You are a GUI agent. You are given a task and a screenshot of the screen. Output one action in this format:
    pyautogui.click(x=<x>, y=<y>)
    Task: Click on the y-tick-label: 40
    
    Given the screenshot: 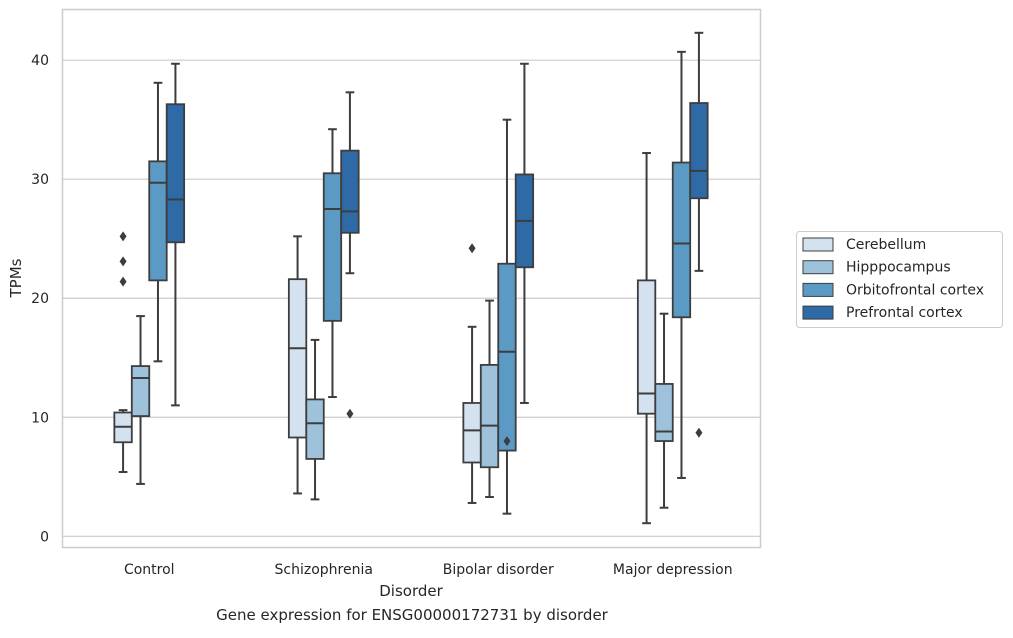 What is the action you would take?
    pyautogui.click(x=40, y=61)
    